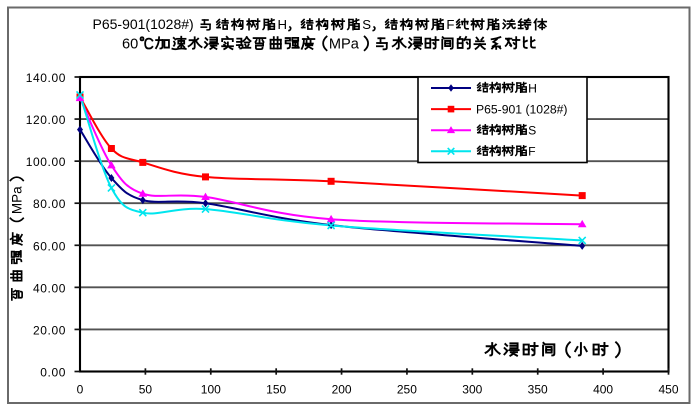 This screenshot has width=700, height=412. What do you see at coordinates (143, 24) in the screenshot?
I see `svg-text: P65-901(1028#)` at bounding box center [143, 24].